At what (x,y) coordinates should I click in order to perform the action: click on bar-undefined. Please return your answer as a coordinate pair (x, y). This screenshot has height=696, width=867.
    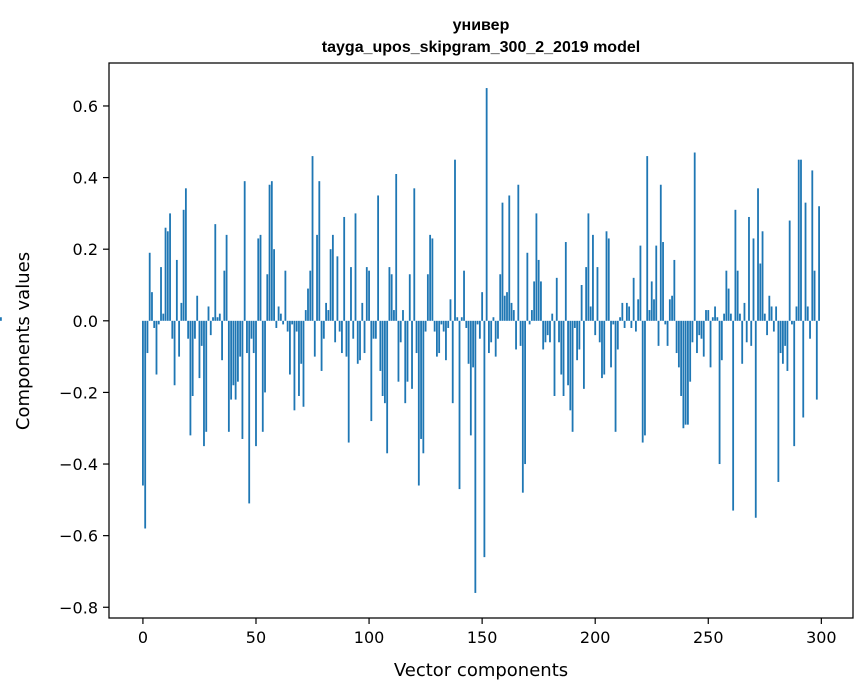
    Looking at the image, I should click on (1, 319).